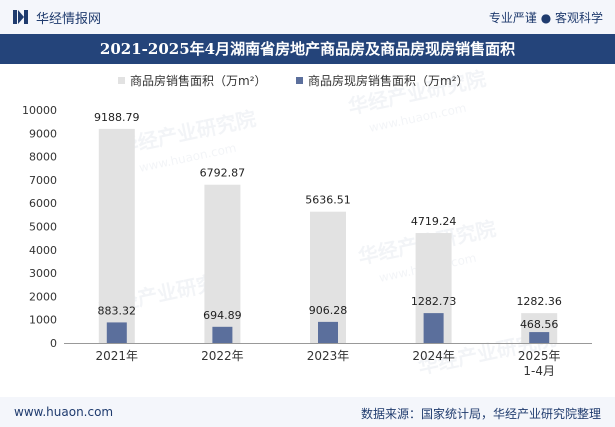 The height and width of the screenshot is (427, 615). What do you see at coordinates (307, 17) in the screenshot?
I see `top-bar: 华经情报网 专业严谨 ● 客观科学` at bounding box center [307, 17].